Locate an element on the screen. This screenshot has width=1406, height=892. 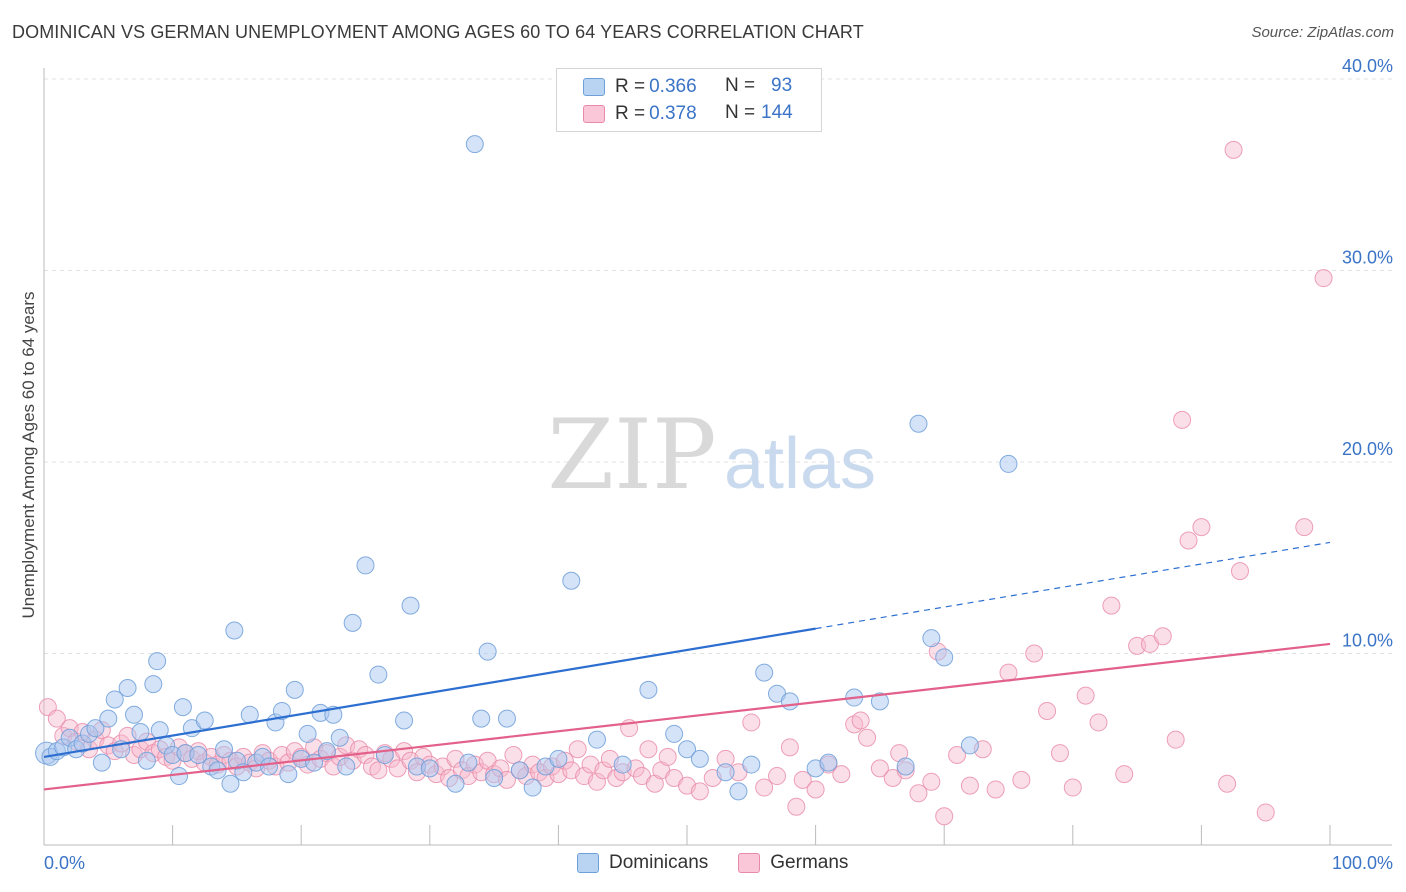
y-axis-label: Unemployment Among Ages 60 to 64 years is located at coordinates (28, 455).